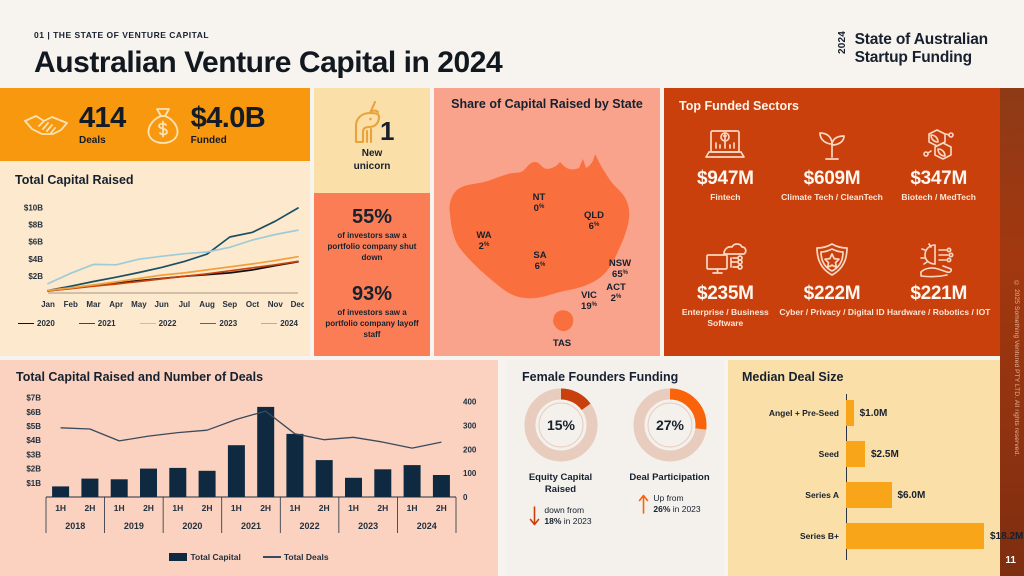 The width and height of the screenshot is (1024, 576). What do you see at coordinates (589, 295) in the screenshot?
I see `map-state-name: VIC` at bounding box center [589, 295].